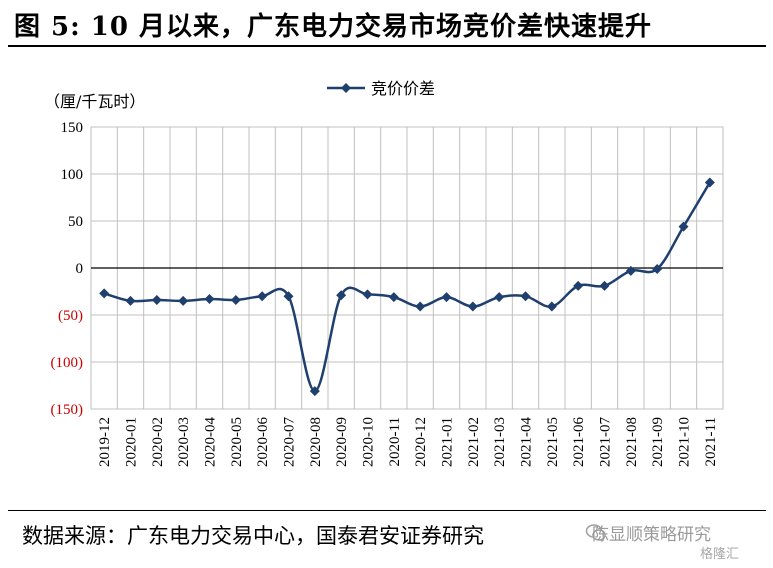  I want to click on x-tick-label: 2021-04, so click(527, 442).